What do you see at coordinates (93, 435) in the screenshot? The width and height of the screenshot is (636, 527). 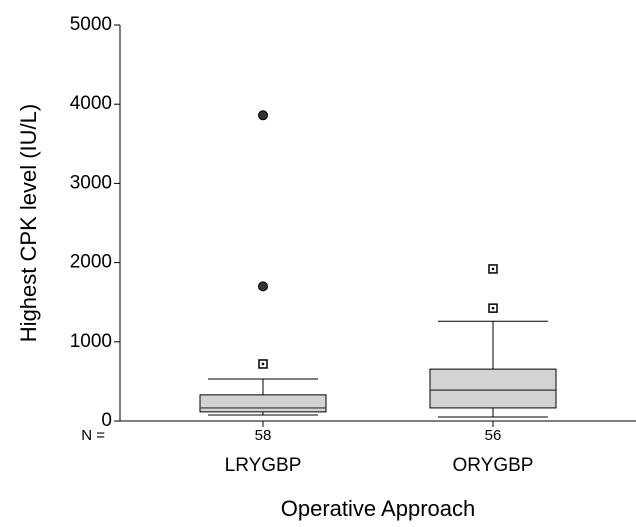 I see `n-label: N =` at bounding box center [93, 435].